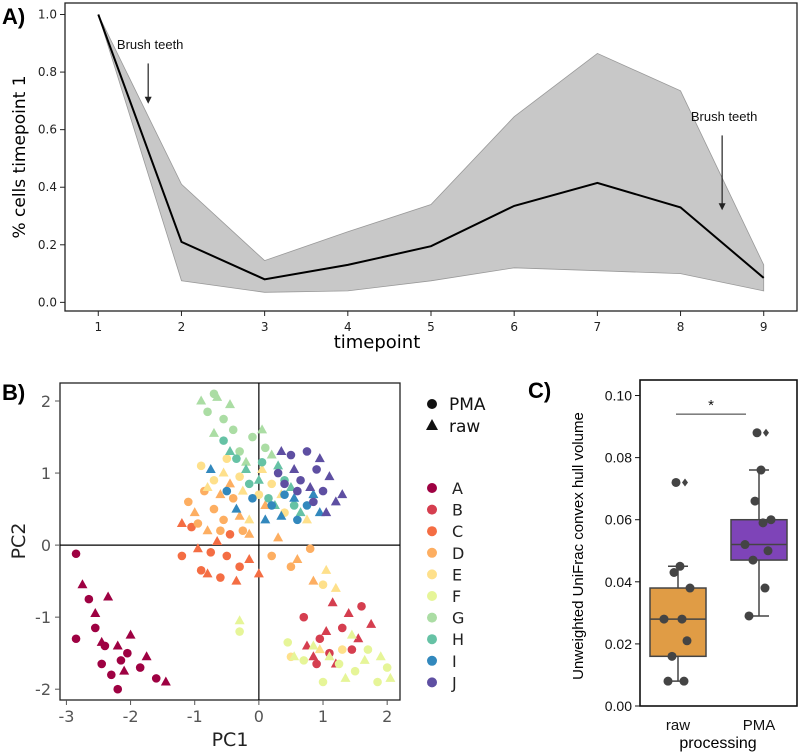 The image size is (800, 756). Describe the element at coordinates (711, 405) in the screenshot. I see `significance-star: *` at that location.